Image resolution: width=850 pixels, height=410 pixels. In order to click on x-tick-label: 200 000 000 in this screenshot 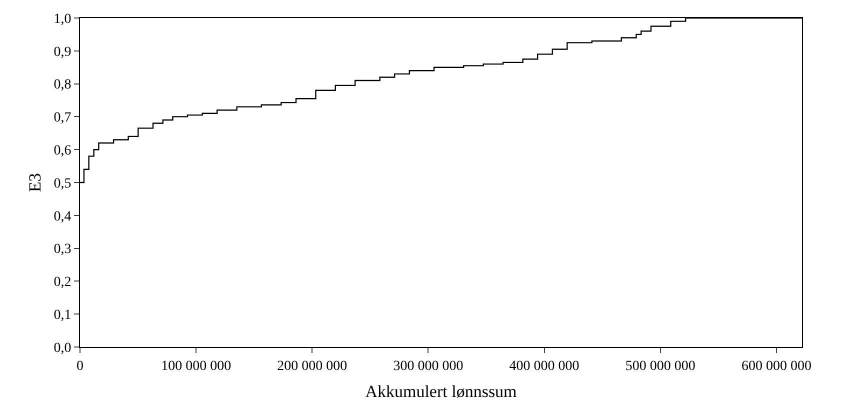, I will do `click(312, 366)`.